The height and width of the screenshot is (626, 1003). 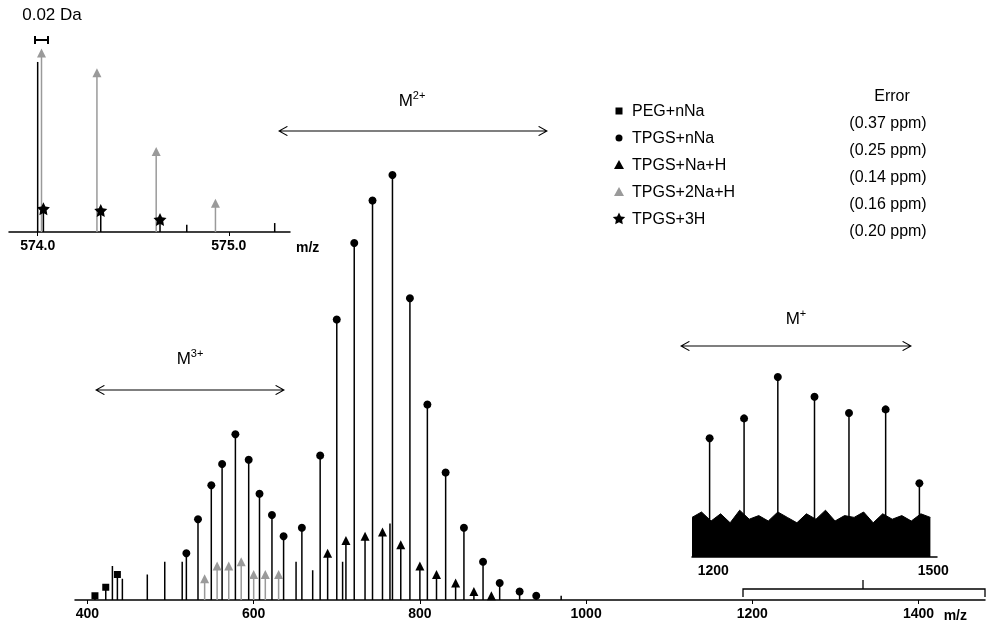 What do you see at coordinates (888, 123) in the screenshot?
I see `text: (0.37 ppm)` at bounding box center [888, 123].